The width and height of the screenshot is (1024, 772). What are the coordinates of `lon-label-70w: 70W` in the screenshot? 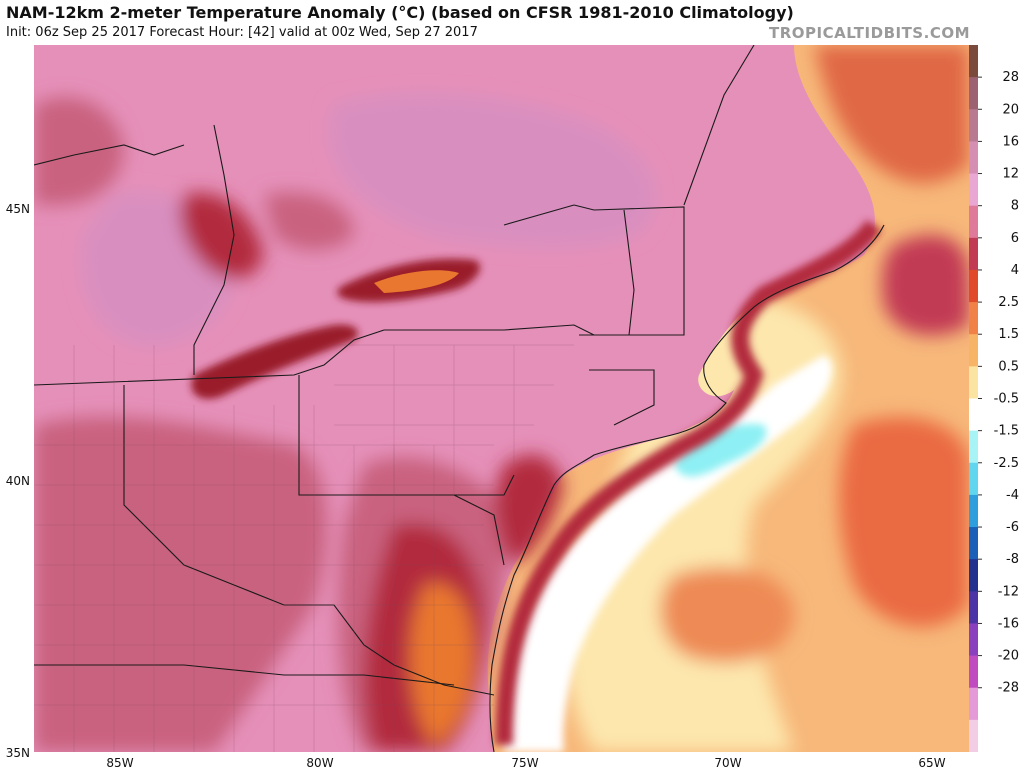 It's located at (728, 763).